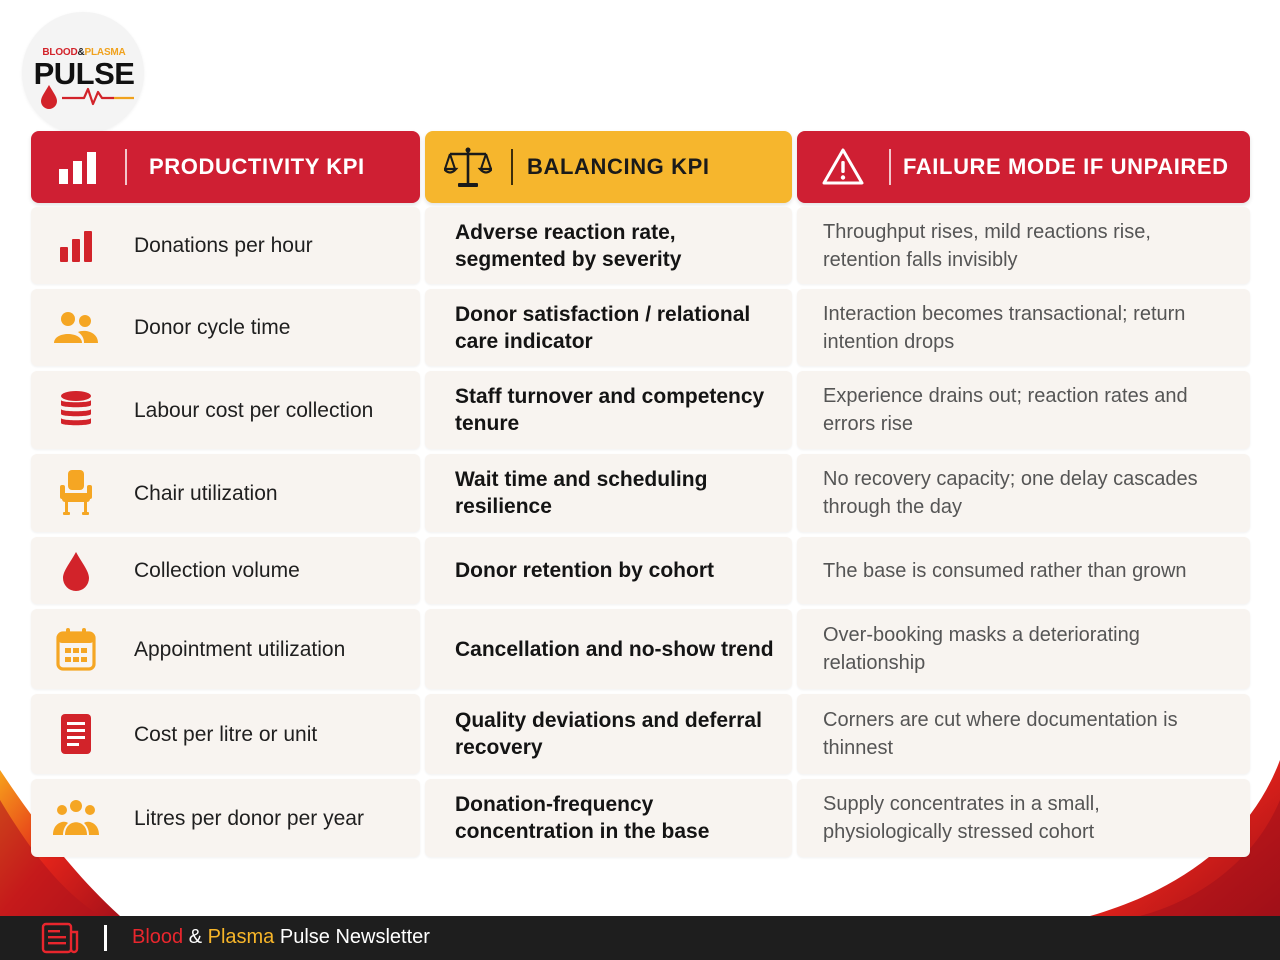  I want to click on failure-mode: The base is consumed rather than grown, so click(1005, 570).